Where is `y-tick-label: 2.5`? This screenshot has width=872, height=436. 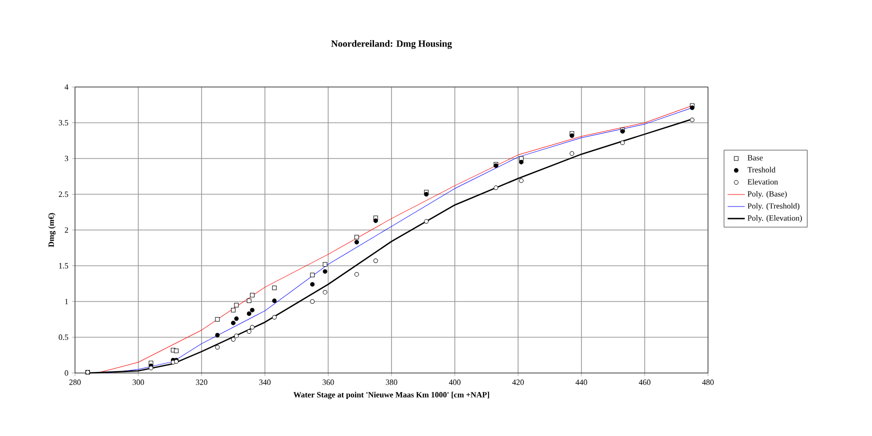 y-tick-label: 2.5 is located at coordinates (63, 194).